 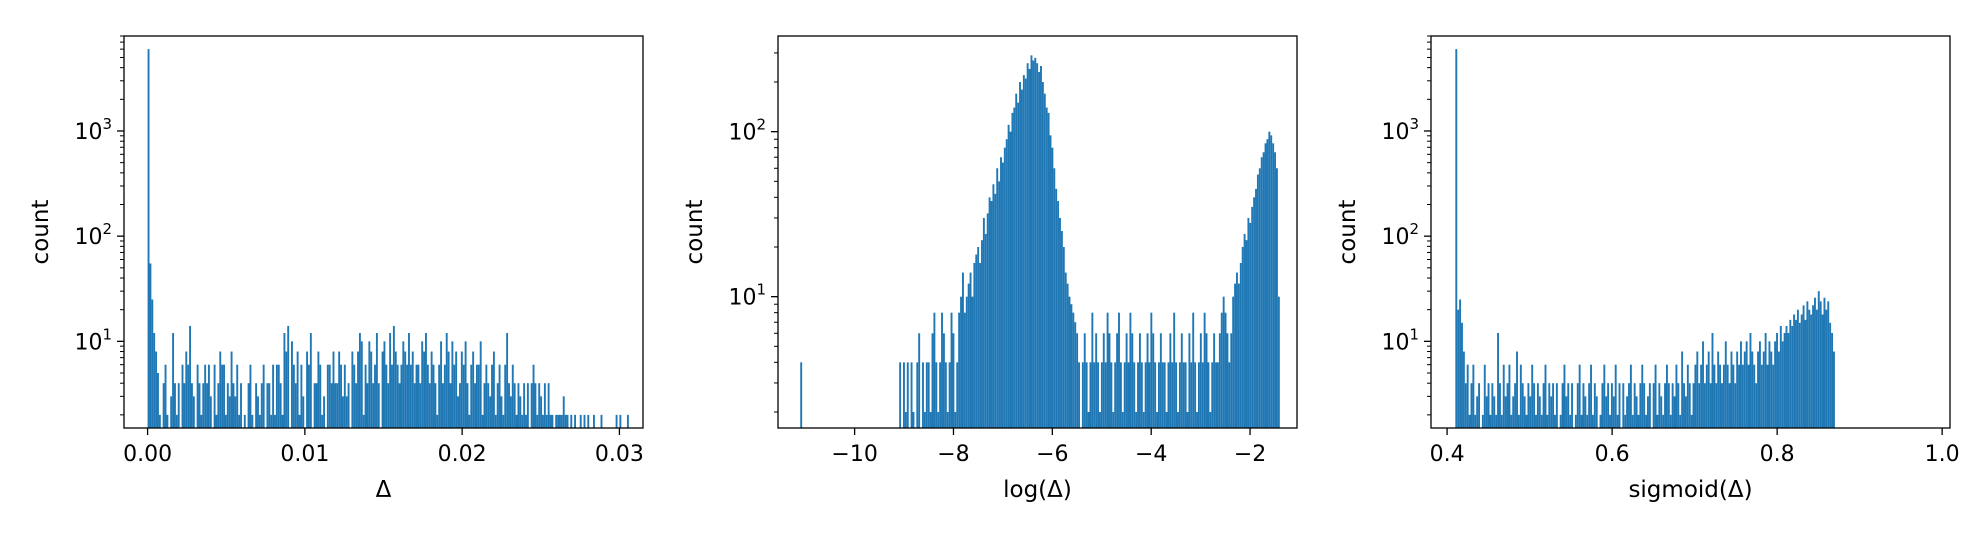 What do you see at coordinates (384, 490) in the screenshot?
I see `delta-x-axis-label: Δ` at bounding box center [384, 490].